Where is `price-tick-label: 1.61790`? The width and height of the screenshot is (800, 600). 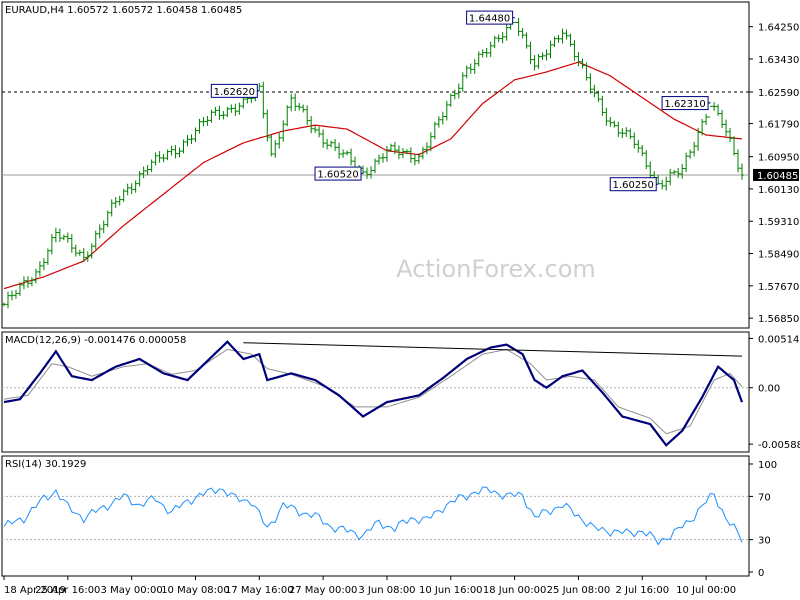
price-tick-label: 1.61790 is located at coordinates (778, 125).